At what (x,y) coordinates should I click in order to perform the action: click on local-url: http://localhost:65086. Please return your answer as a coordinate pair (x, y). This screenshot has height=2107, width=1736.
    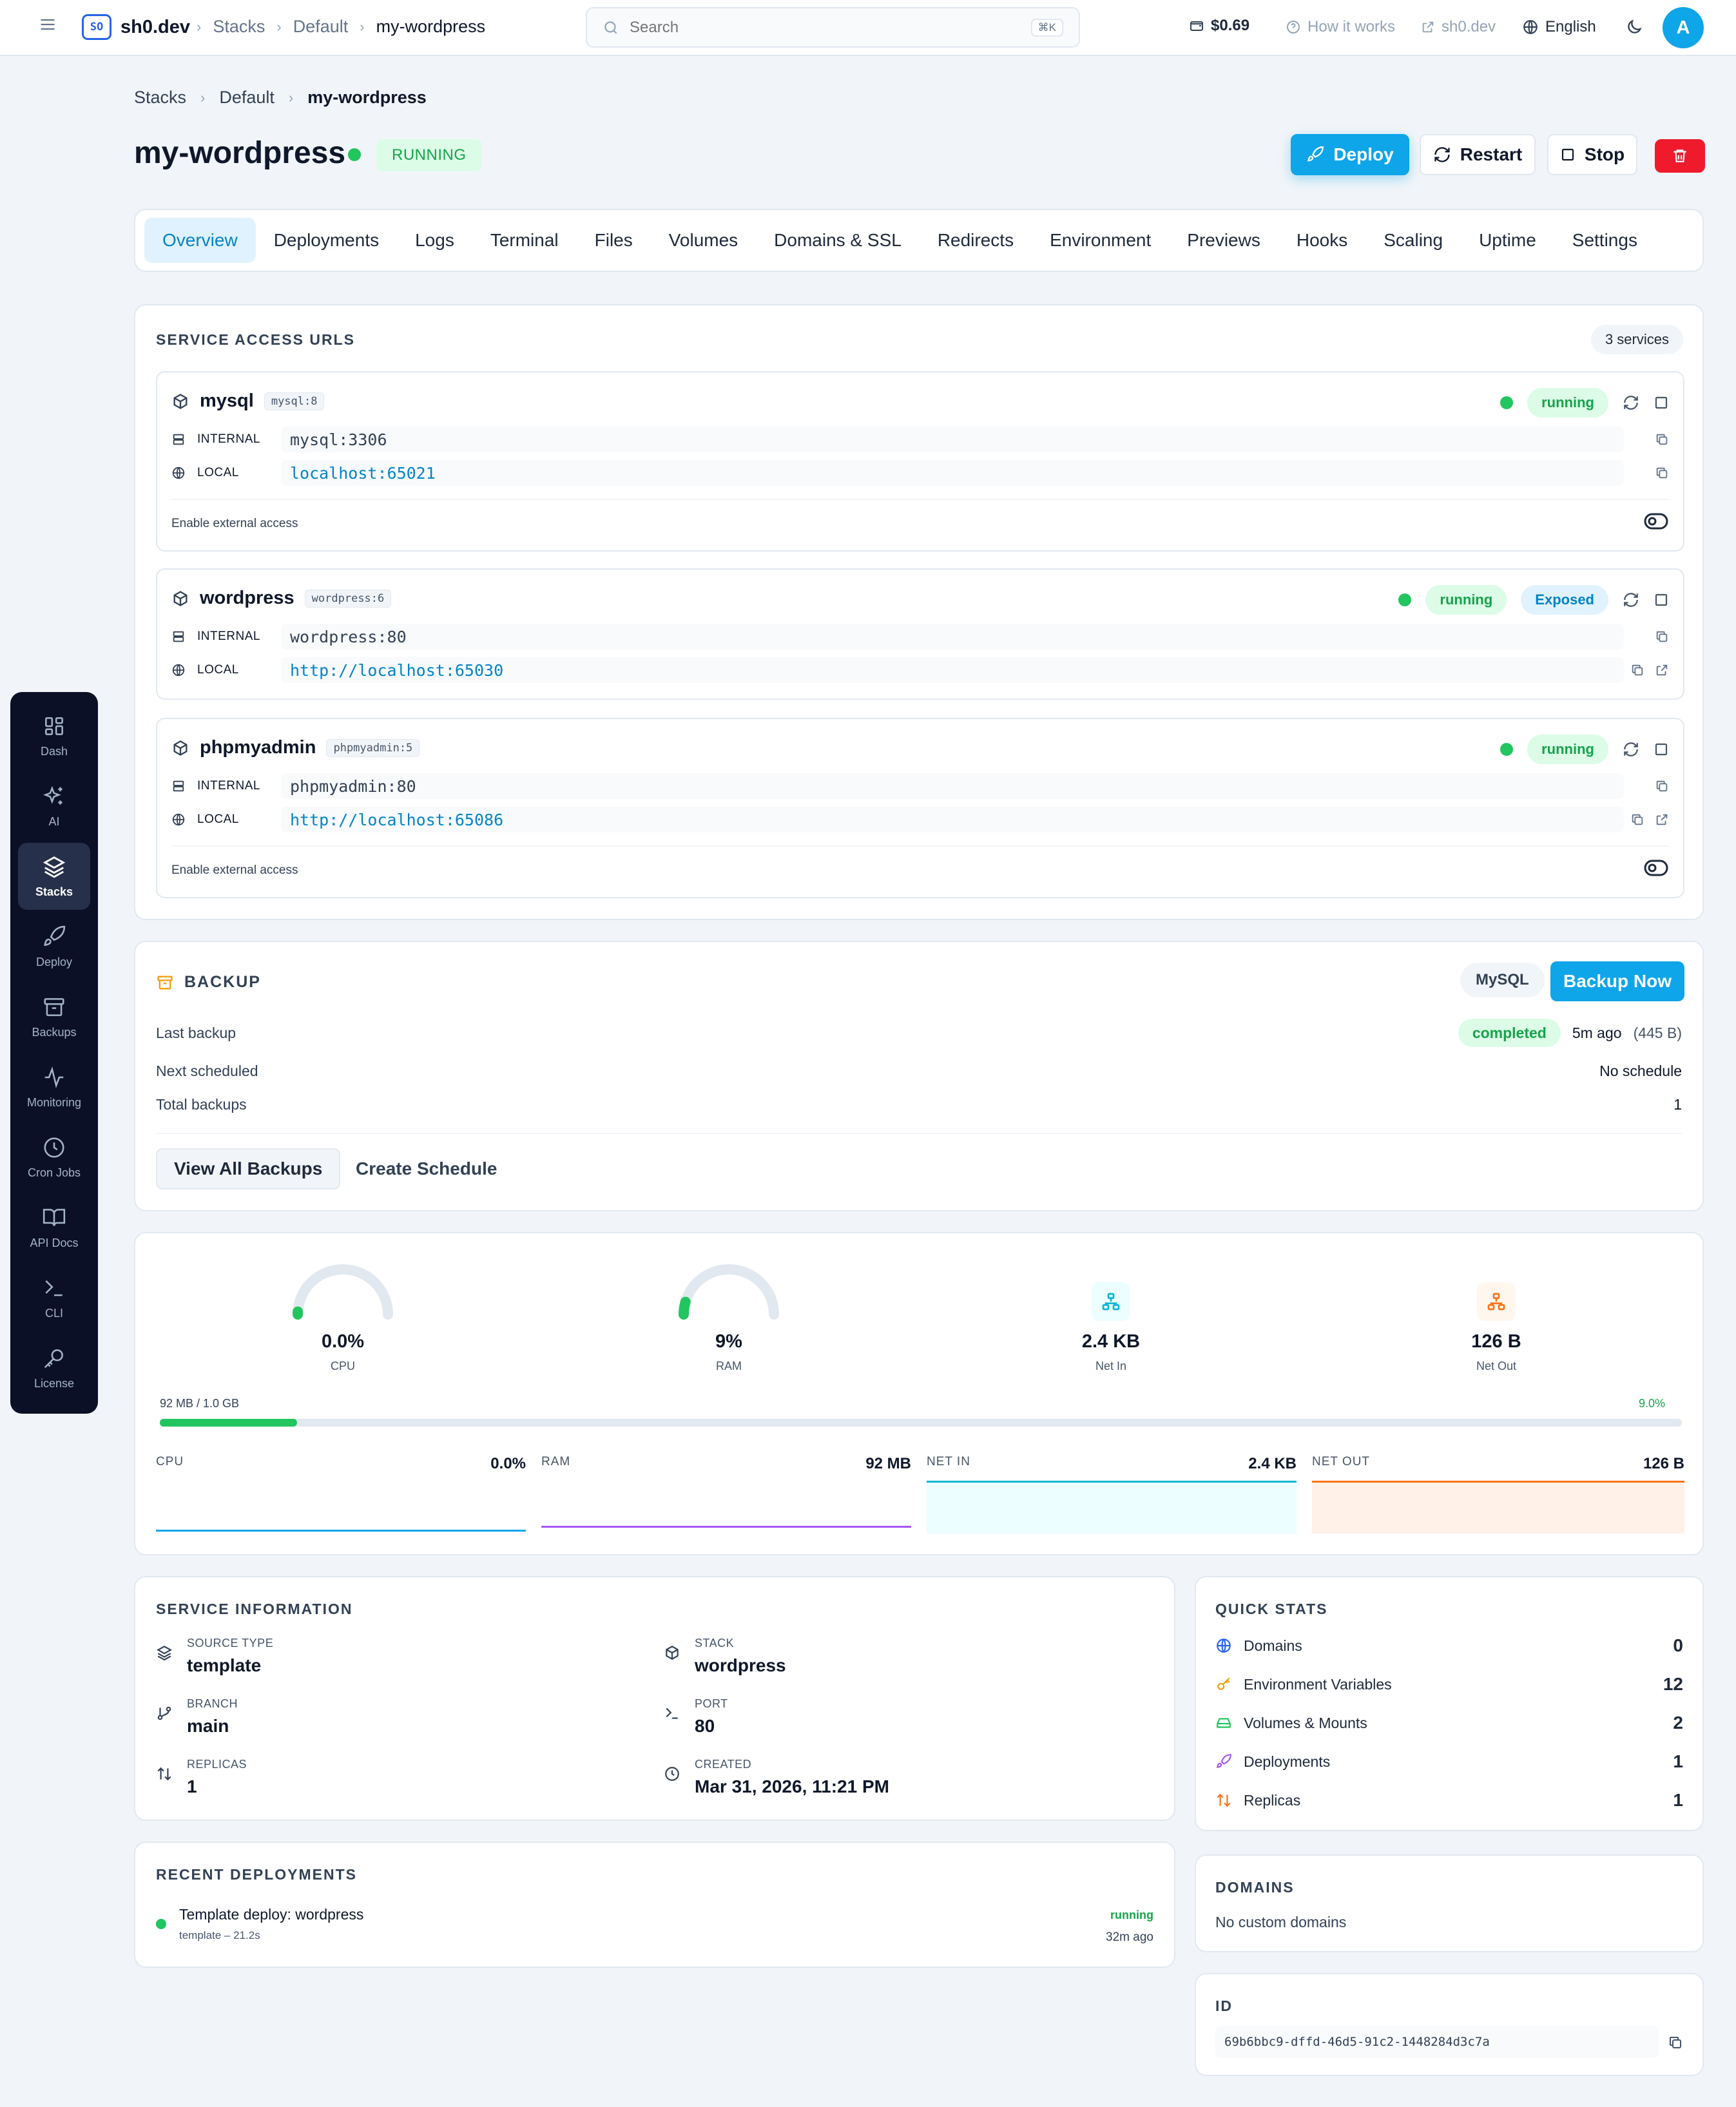
    Looking at the image, I should click on (953, 819).